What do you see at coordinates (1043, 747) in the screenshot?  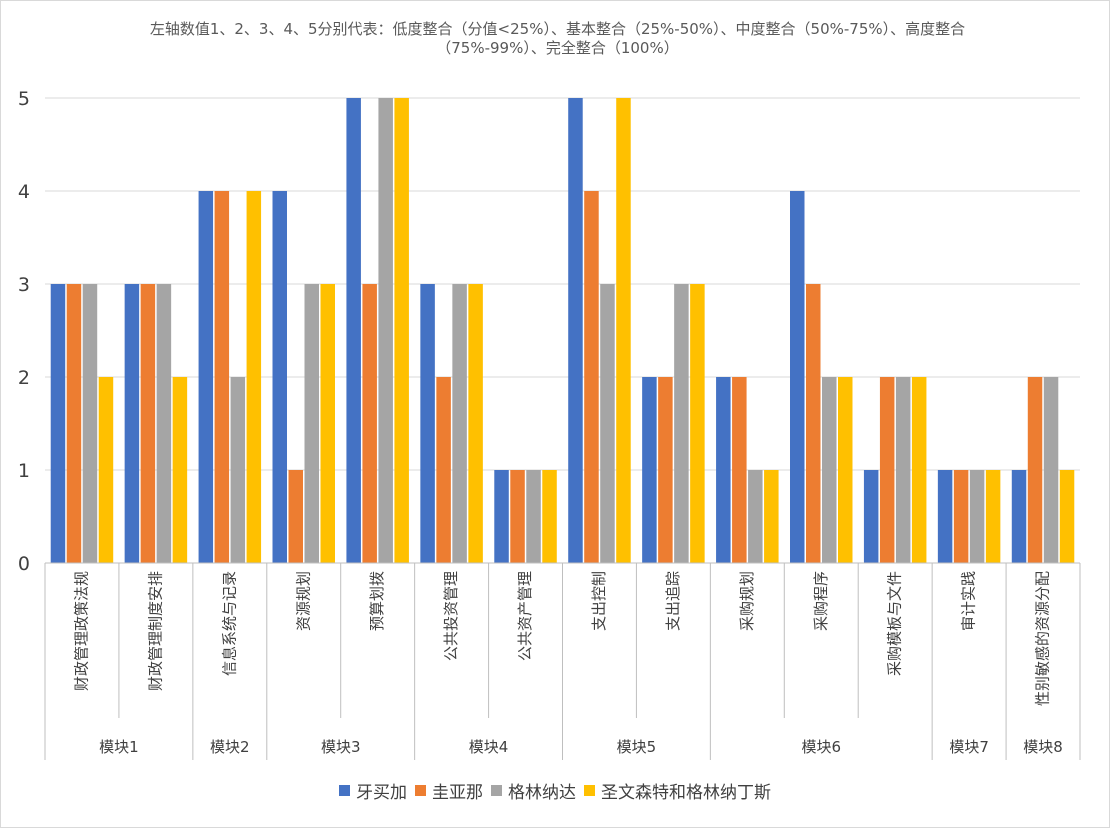 I see `group-label: 模块8` at bounding box center [1043, 747].